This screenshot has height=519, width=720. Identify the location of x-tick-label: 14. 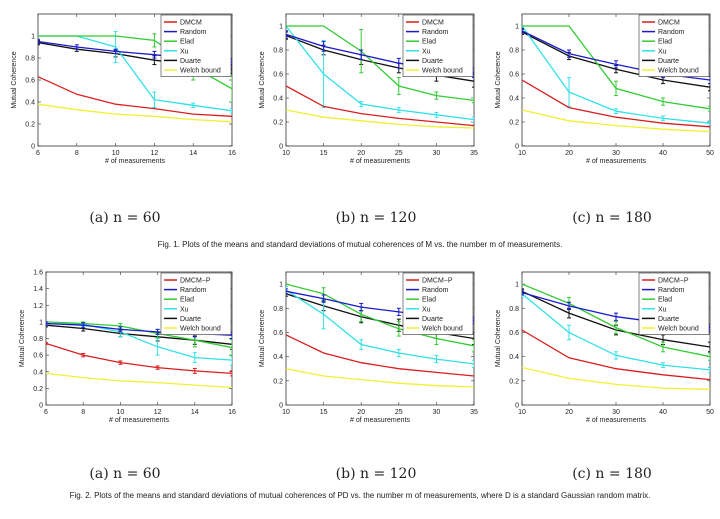
(195, 412).